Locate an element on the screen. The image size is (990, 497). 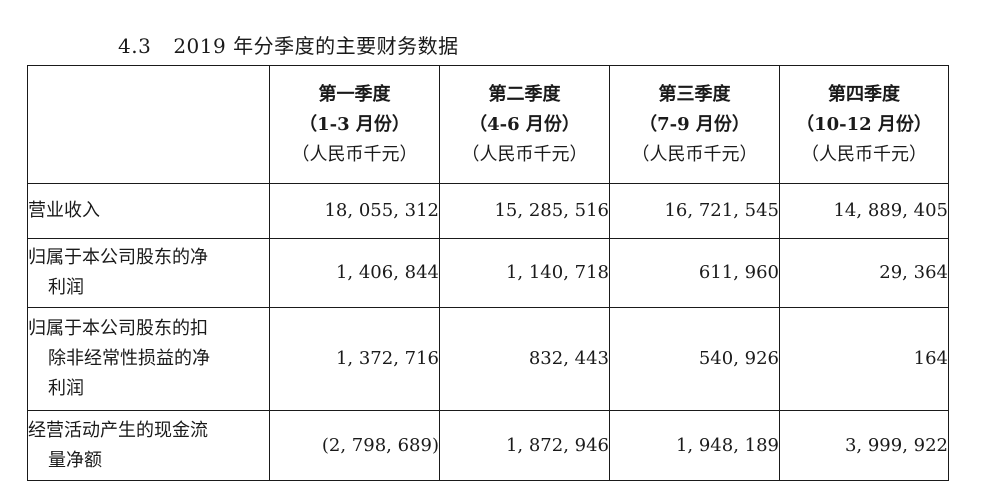
row-label-net-profit-excl-nonrecurring: 归属于本公司股东的扣 除非经常性损益的净 利润 is located at coordinates (148, 359).